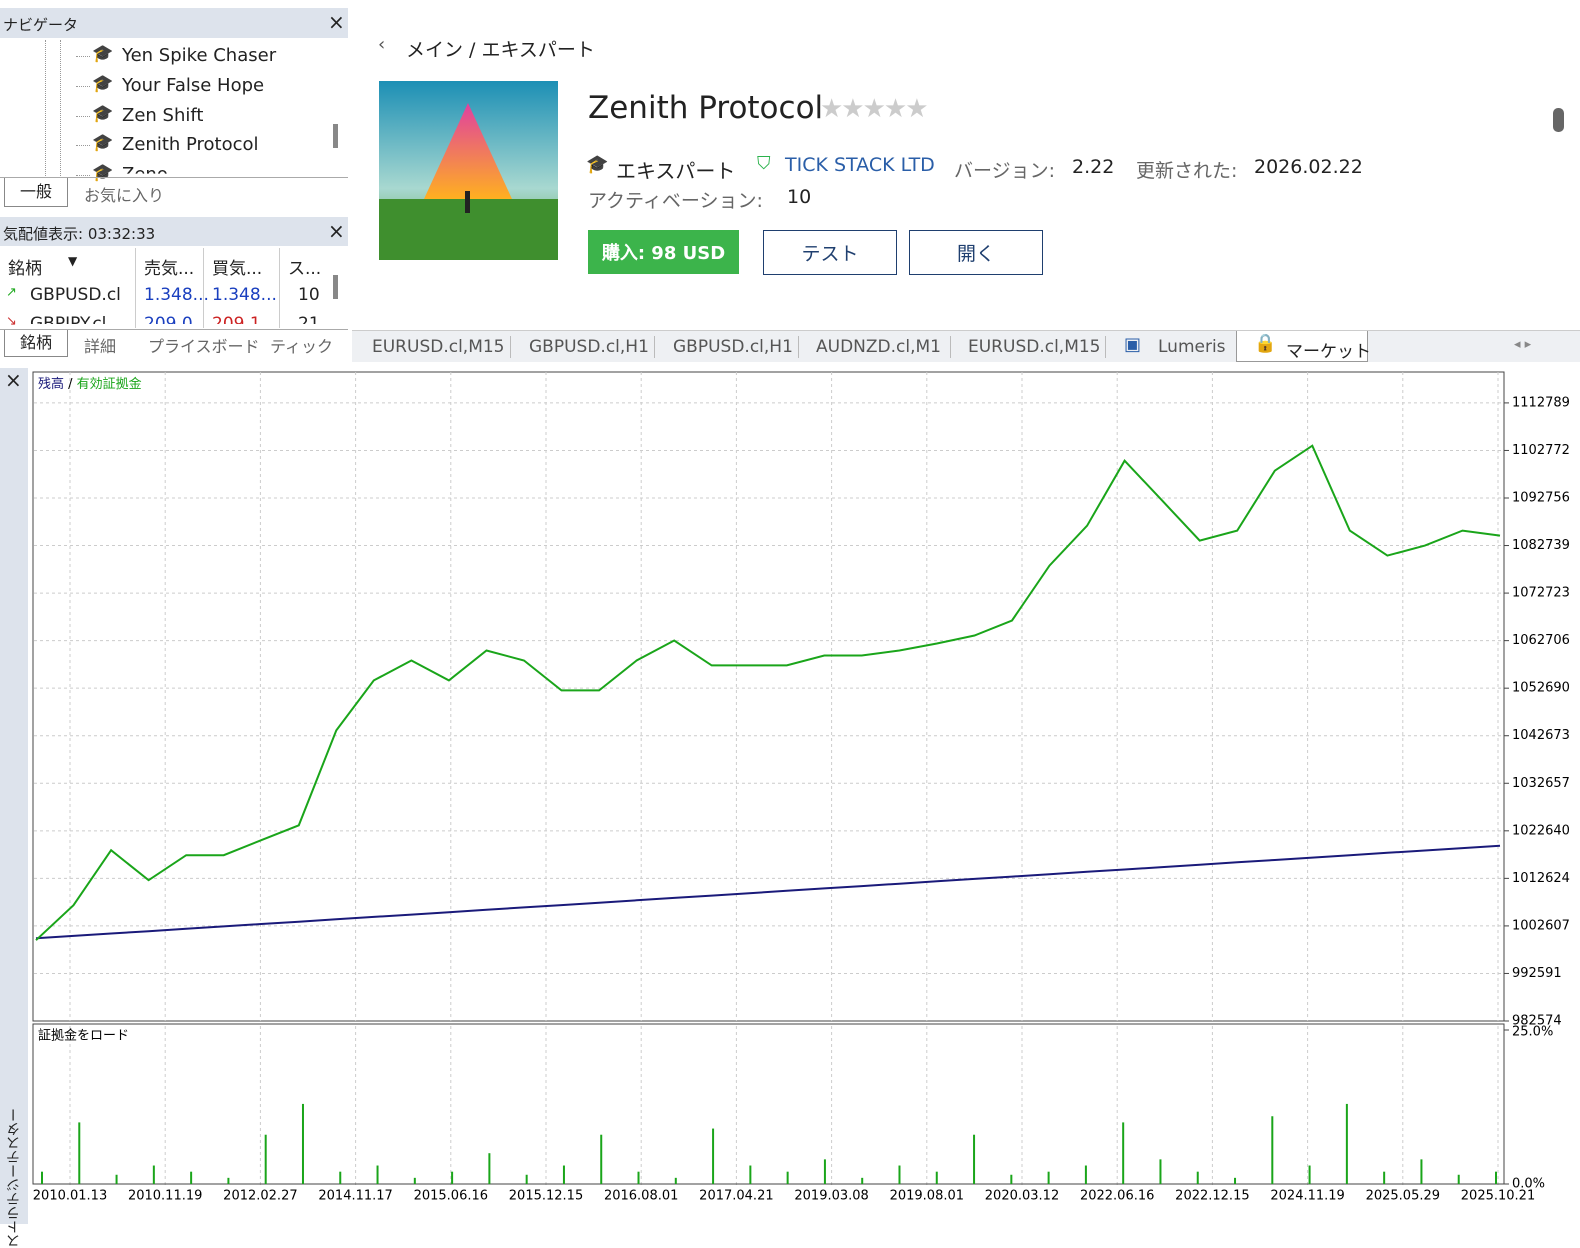 This screenshot has width=1580, height=1248. I want to click on x-tick-label: 2025.10.21, so click(1498, 1196).